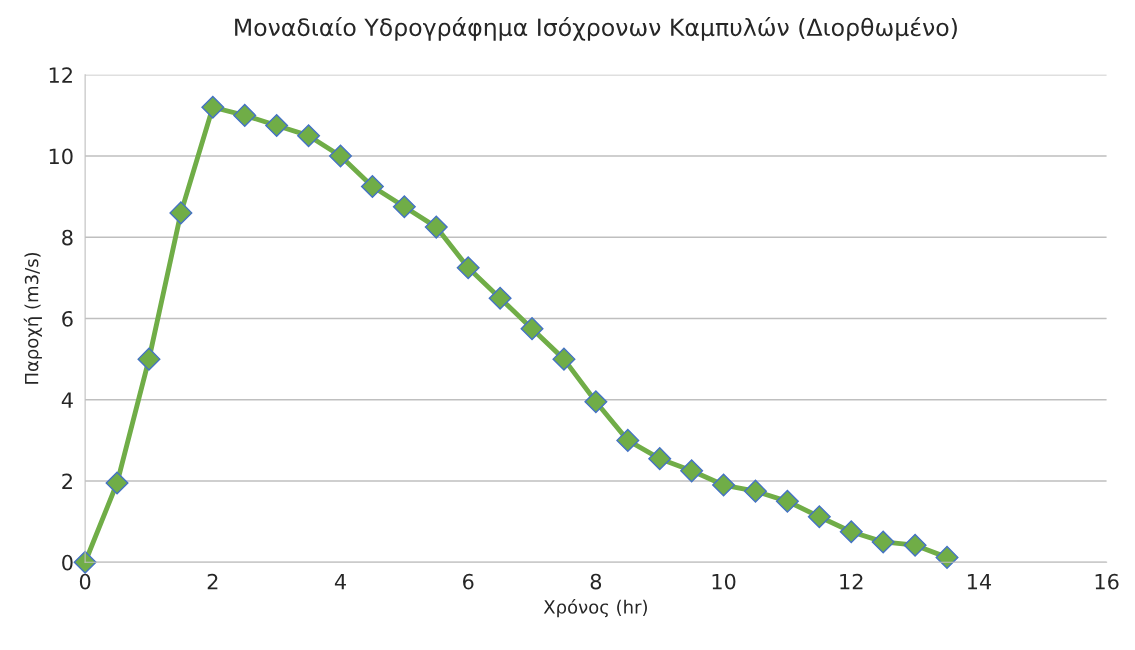 The width and height of the screenshot is (1135, 650). I want to click on x-tick-label: 2, so click(212, 581).